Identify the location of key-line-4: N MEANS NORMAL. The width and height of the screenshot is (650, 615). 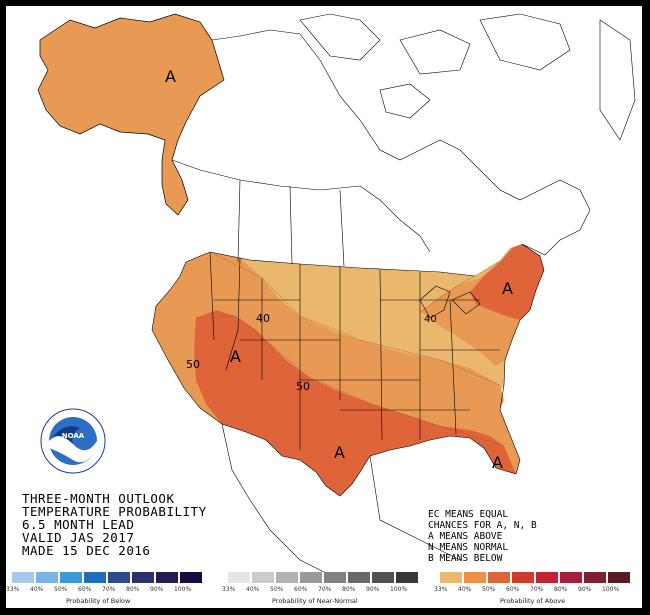
(468, 547).